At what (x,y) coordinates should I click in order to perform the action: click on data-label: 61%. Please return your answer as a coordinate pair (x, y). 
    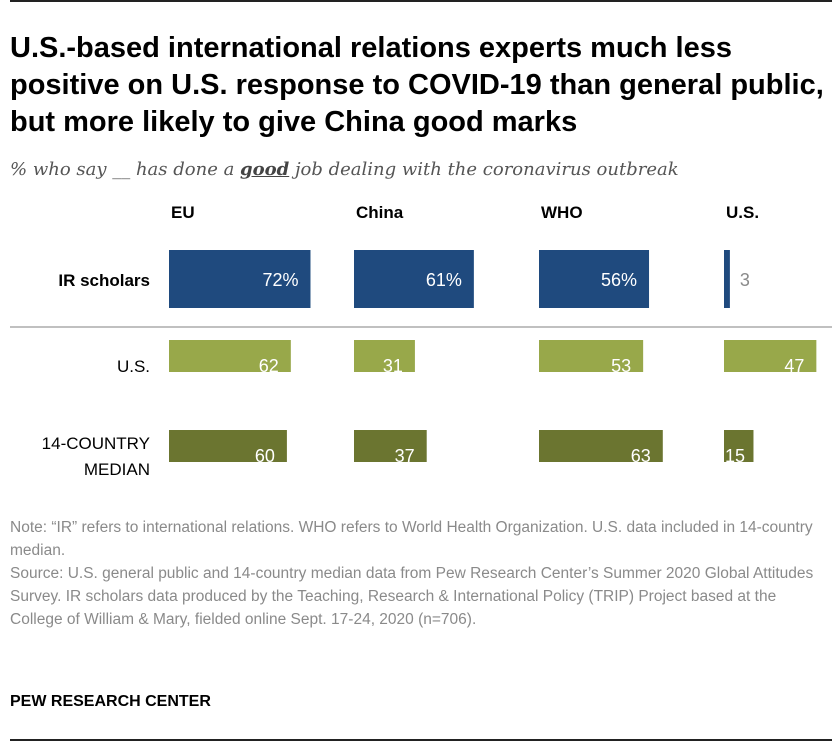
    Looking at the image, I should click on (444, 280).